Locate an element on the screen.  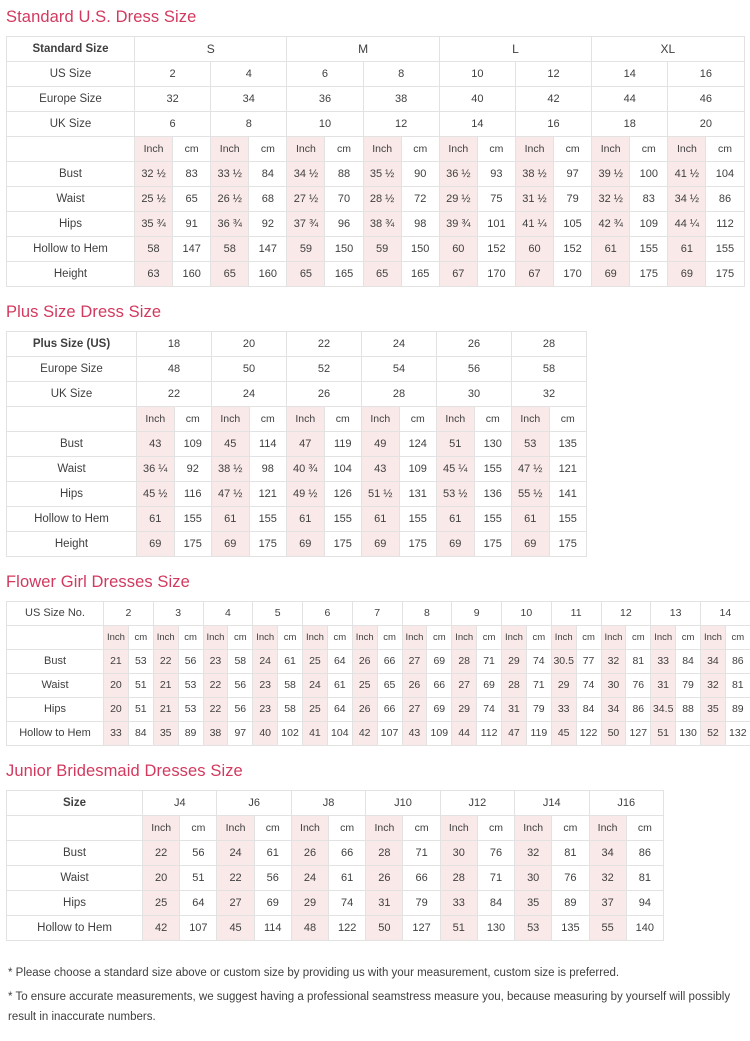
row-label: Waist is located at coordinates (55, 686).